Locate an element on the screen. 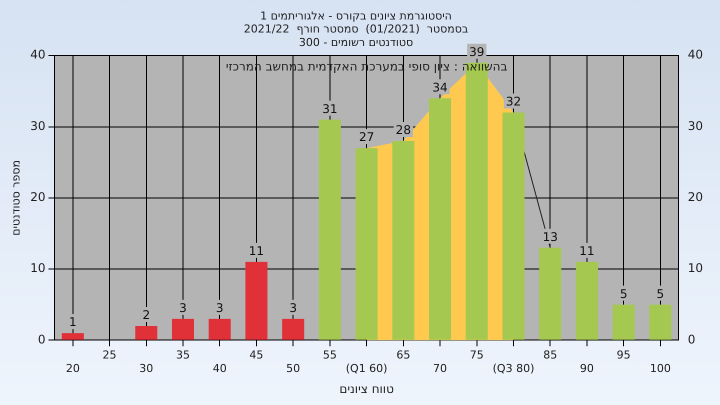  data-label: 32 is located at coordinates (514, 101).